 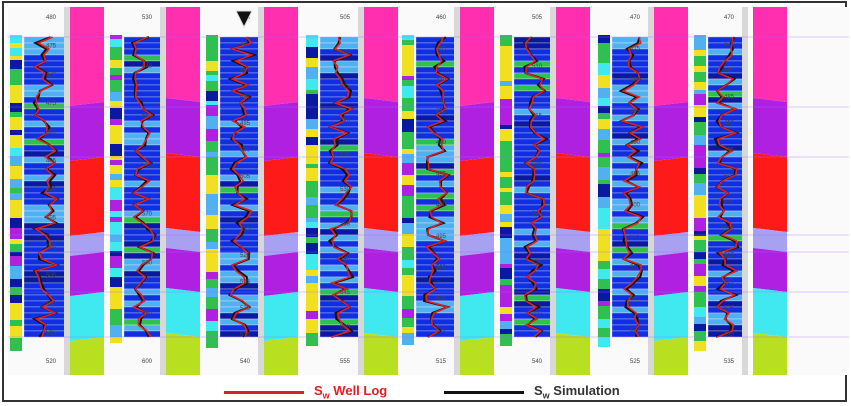 What do you see at coordinates (361, 191) in the screenshot?
I see `depth-scale-column` at bounding box center [361, 191].